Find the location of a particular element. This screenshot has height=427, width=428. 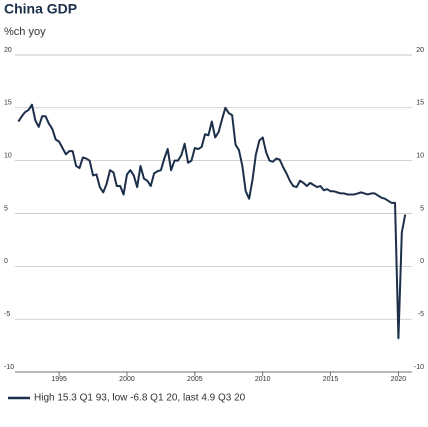

y2-tick-label: -10 is located at coordinates (419, 367).